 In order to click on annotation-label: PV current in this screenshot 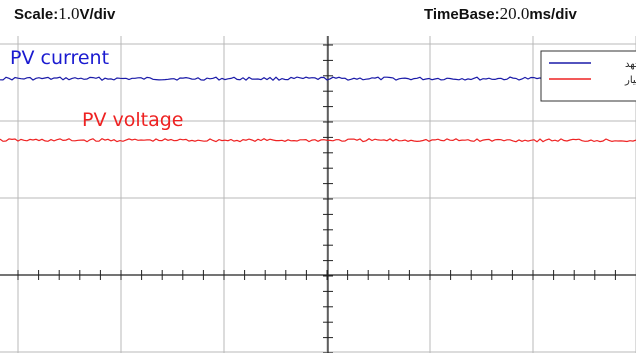, I will do `click(59, 58)`.